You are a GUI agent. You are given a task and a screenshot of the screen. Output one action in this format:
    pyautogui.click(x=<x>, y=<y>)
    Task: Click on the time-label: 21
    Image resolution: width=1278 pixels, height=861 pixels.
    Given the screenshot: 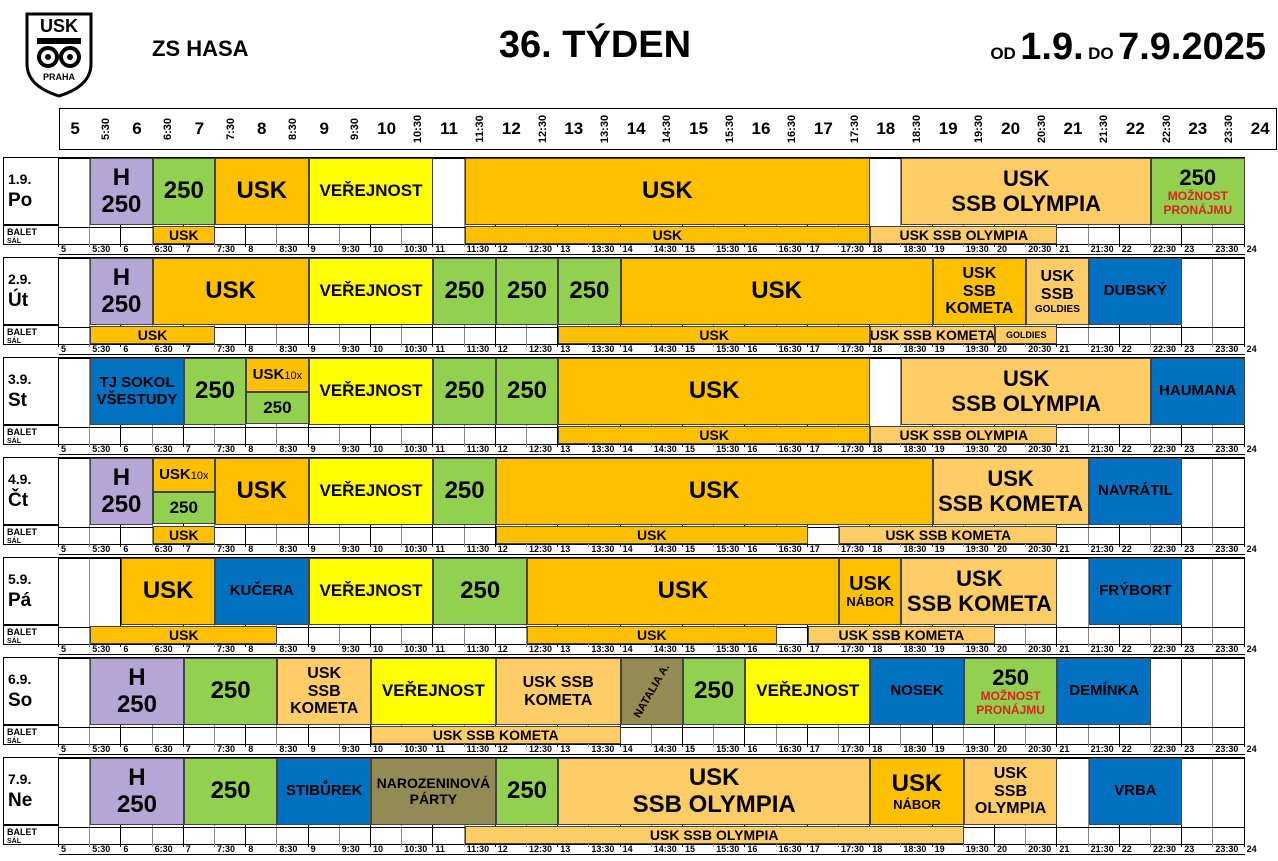 What is the action you would take?
    pyautogui.click(x=1064, y=649)
    